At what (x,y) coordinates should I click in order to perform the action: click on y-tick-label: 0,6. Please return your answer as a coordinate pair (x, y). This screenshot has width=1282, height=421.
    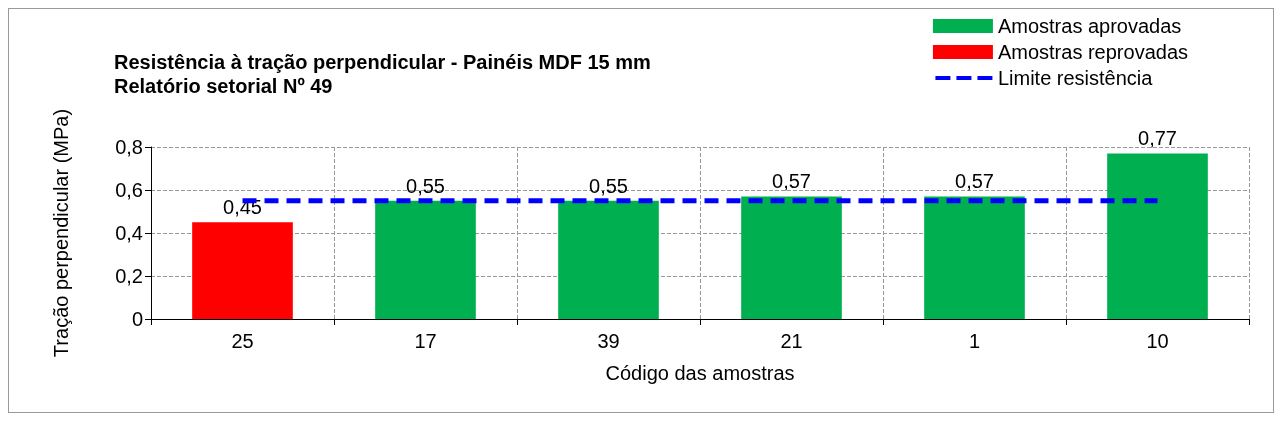
    Looking at the image, I should click on (129, 190).